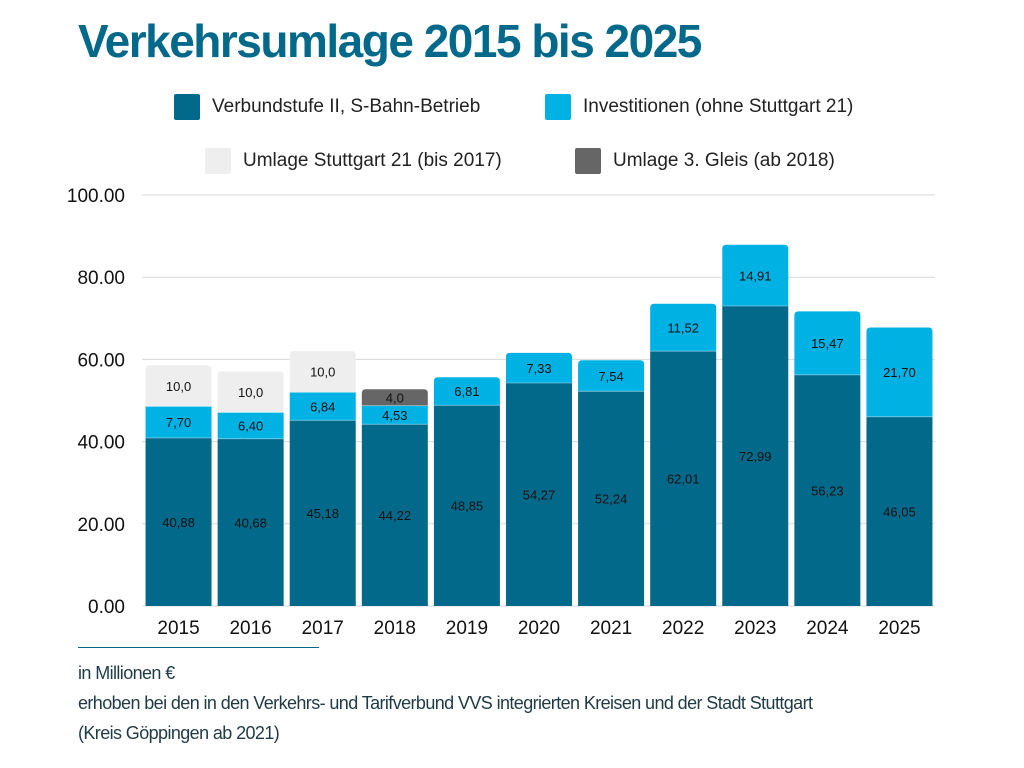 The image size is (1024, 768). Describe the element at coordinates (899, 628) in the screenshot. I see `x-tick-label: 2025` at that location.